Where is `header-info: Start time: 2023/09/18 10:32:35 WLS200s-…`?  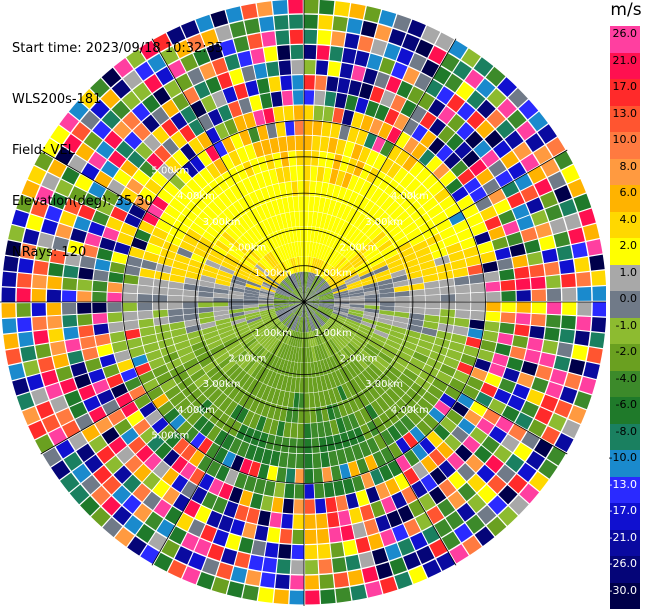 header-info: Start time: 2023/09/18 10:32:35 WLS200s-… is located at coordinates (117, 142).